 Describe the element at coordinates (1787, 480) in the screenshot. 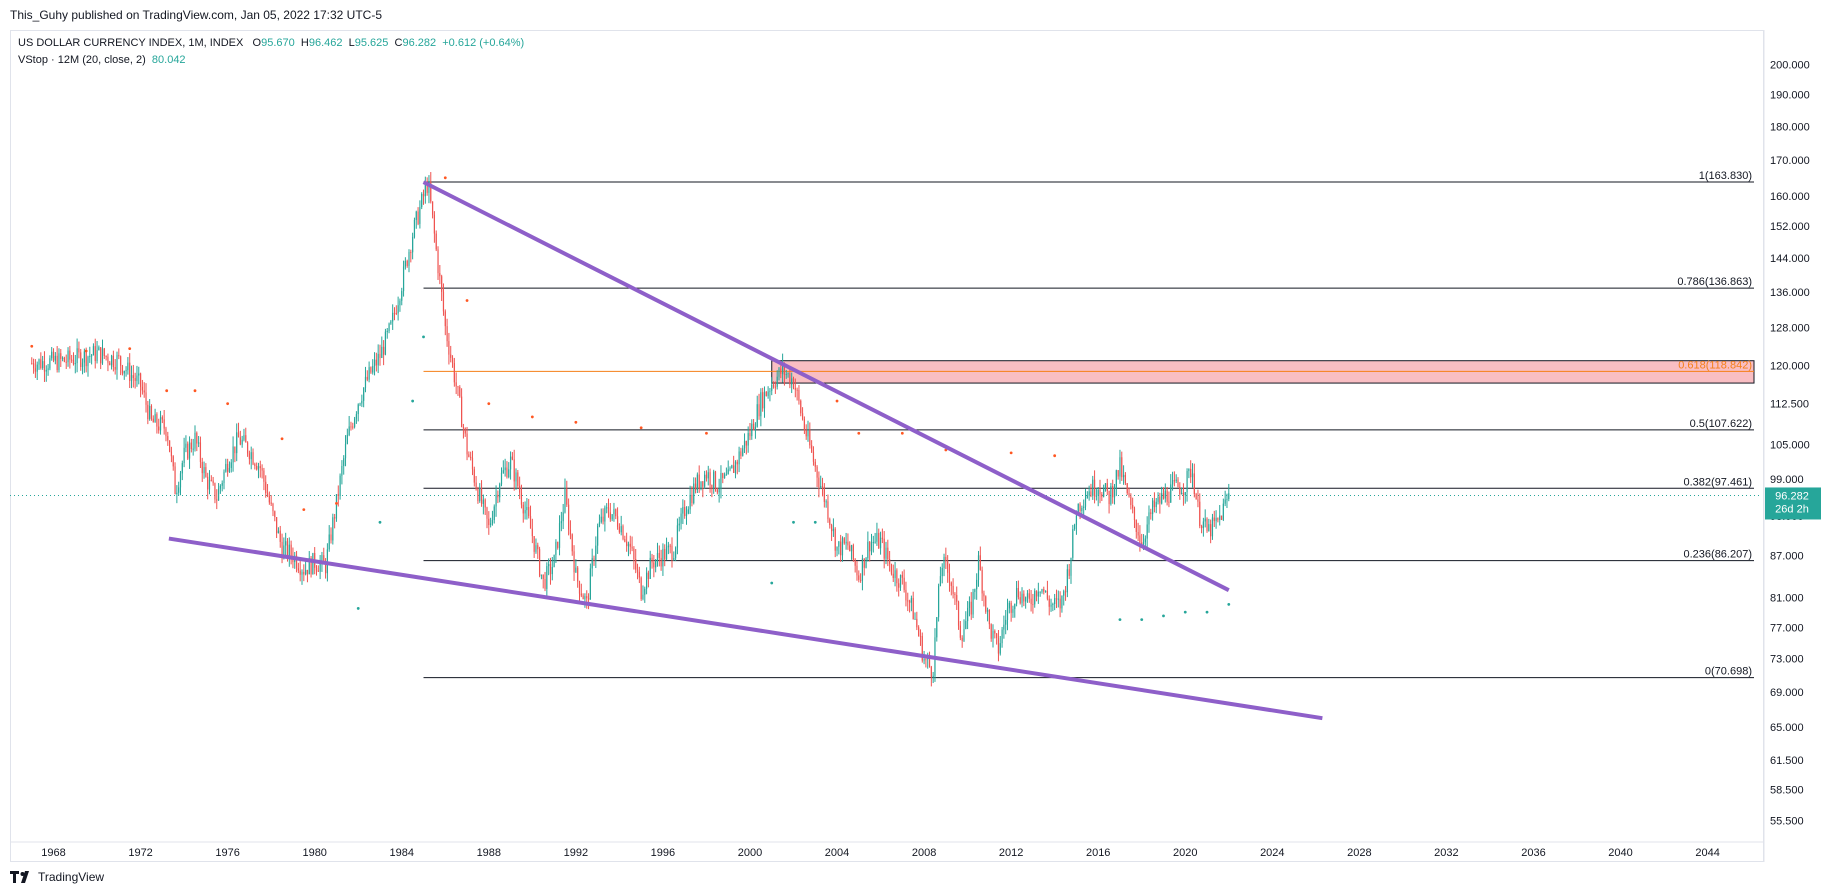

I see `y-tick-label: 99.000` at that location.